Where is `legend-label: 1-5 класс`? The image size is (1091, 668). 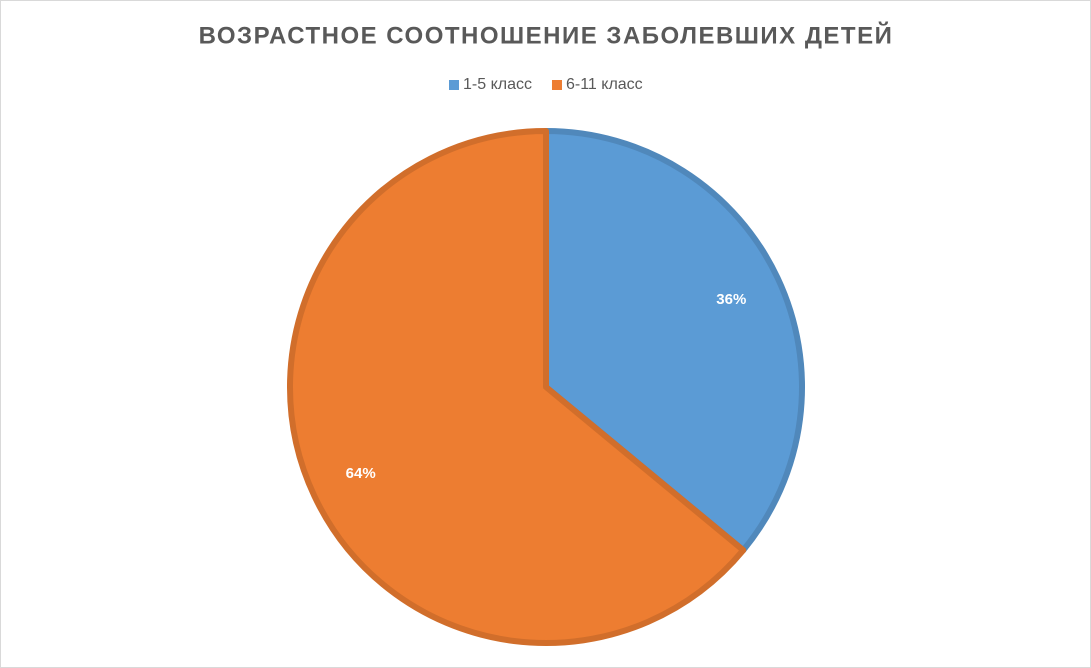 legend-label: 1-5 класс is located at coordinates (497, 84).